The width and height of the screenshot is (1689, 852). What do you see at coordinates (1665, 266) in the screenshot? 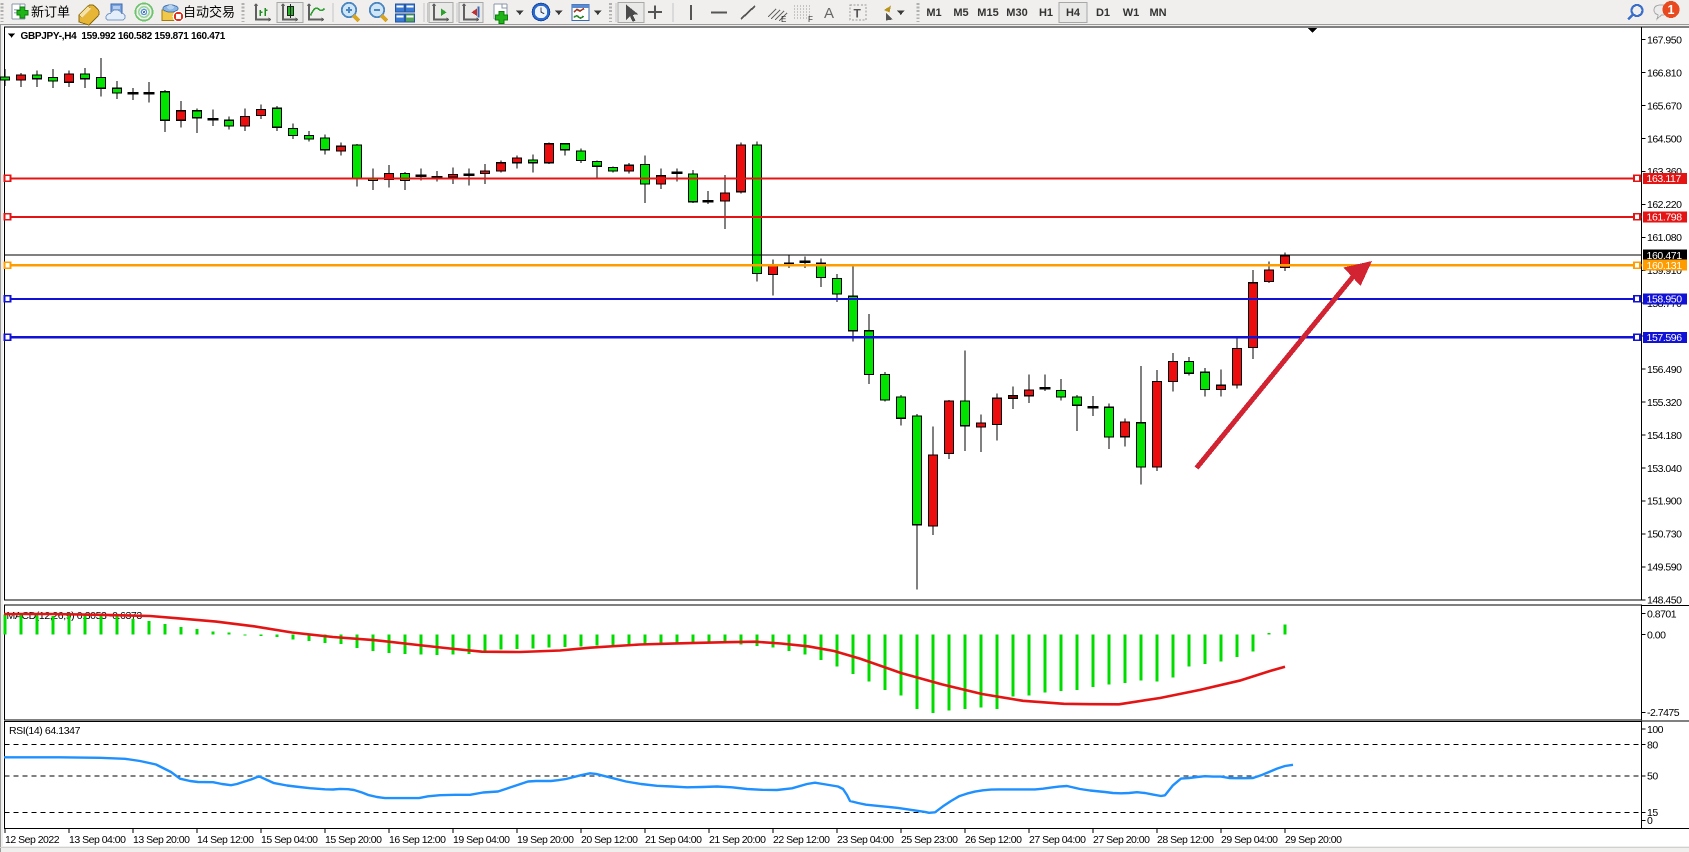
I see `svg-text: 160.131` at bounding box center [1665, 266].